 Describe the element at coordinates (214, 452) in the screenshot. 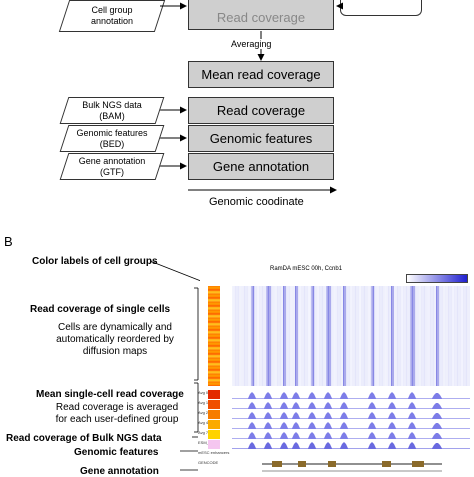

I see `track-label: mESC enhancers` at that location.